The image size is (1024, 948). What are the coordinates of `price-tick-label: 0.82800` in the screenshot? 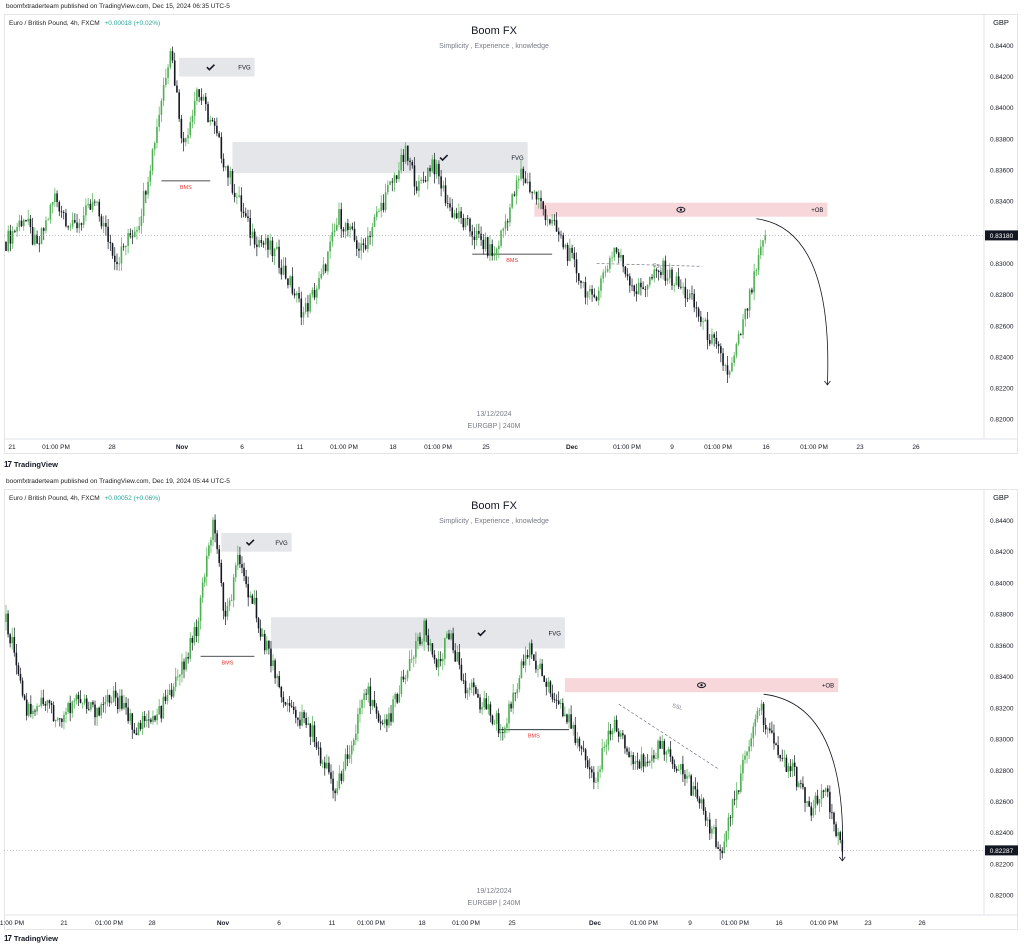 It's located at (1002, 295).